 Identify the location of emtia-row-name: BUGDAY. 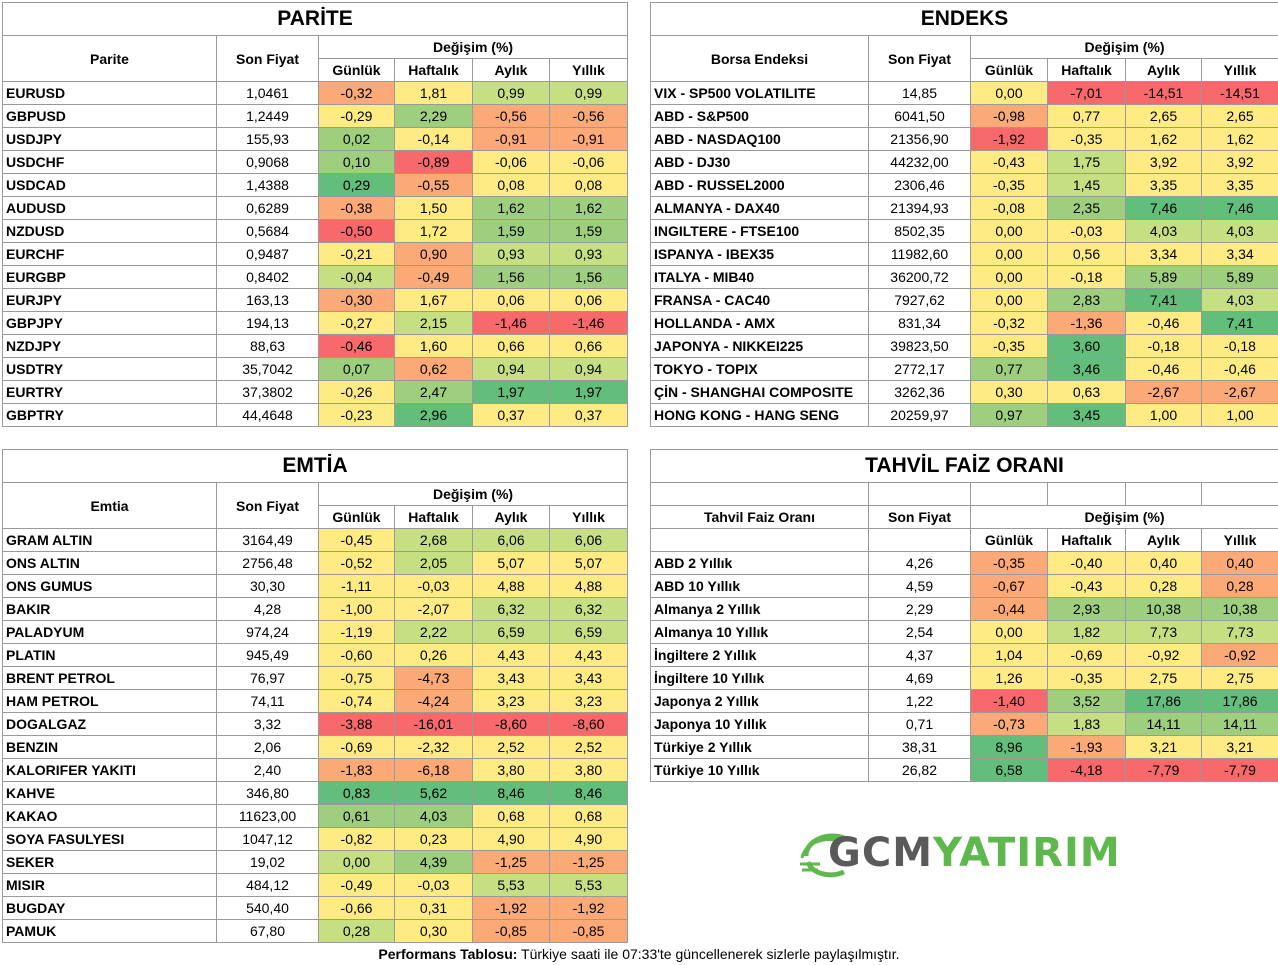
(109, 908).